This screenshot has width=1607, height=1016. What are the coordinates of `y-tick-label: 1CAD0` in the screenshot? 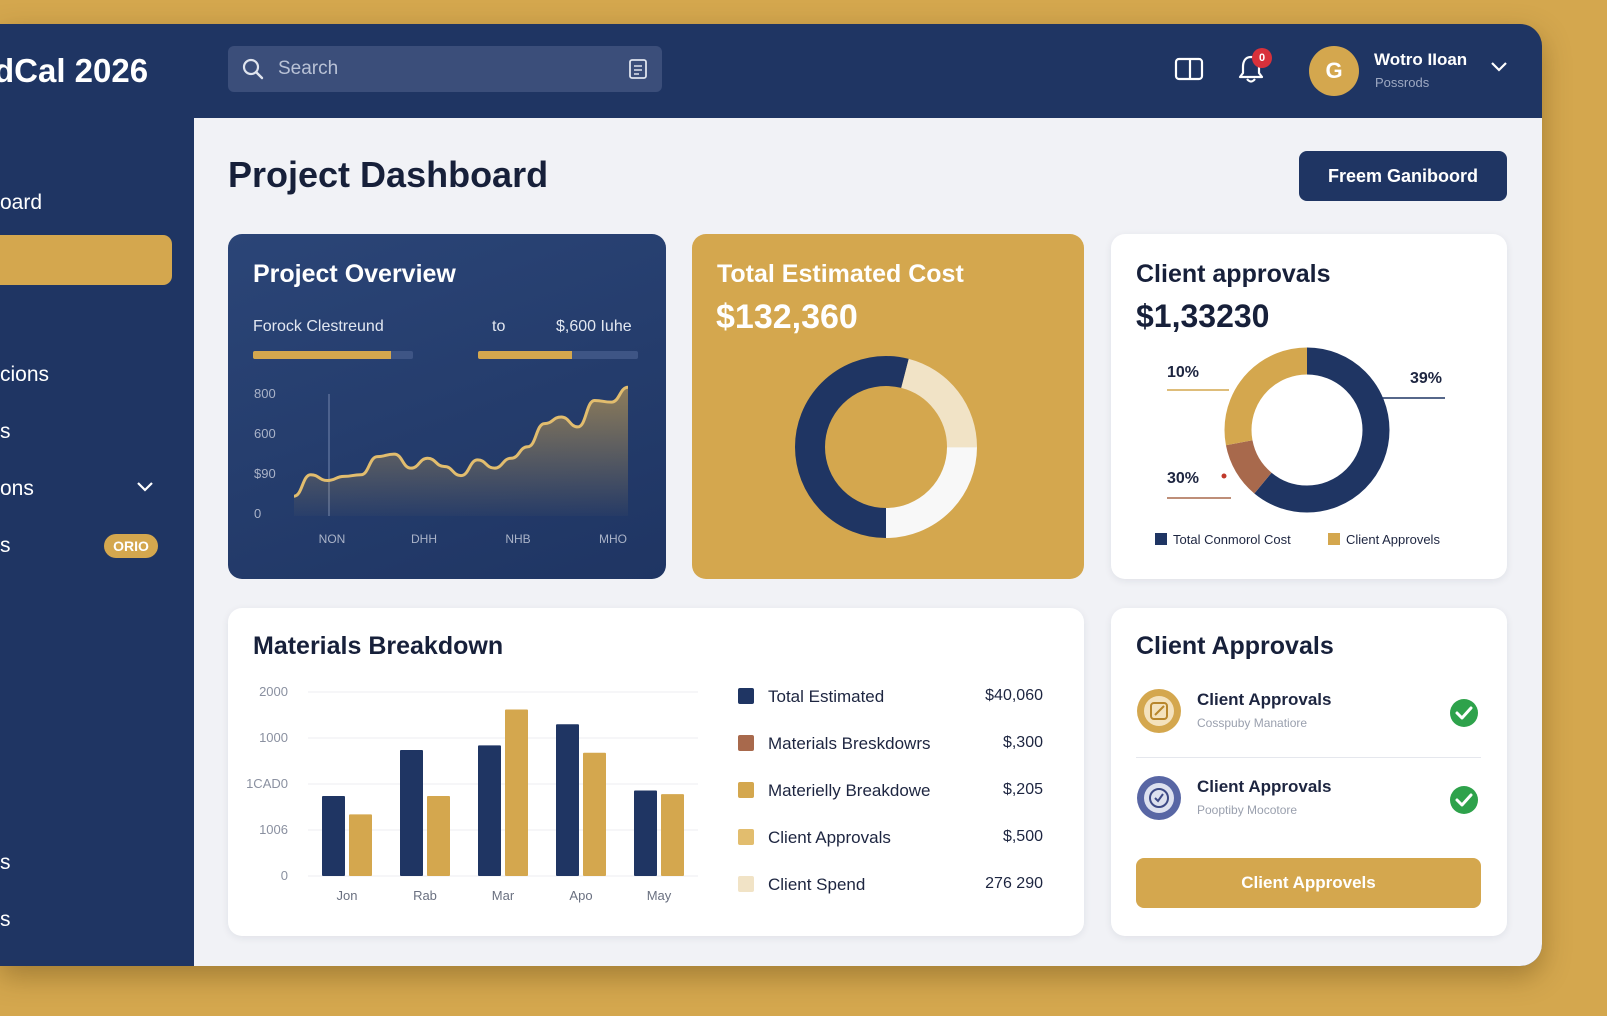 It's located at (267, 783).